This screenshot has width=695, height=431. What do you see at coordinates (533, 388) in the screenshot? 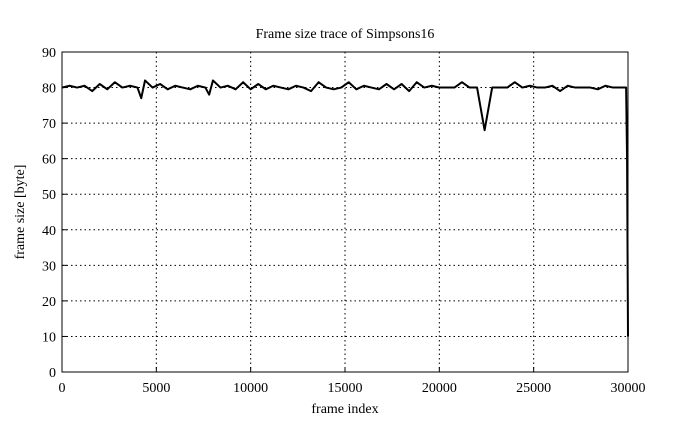
I see `x-tick-label: 25000` at bounding box center [533, 388].